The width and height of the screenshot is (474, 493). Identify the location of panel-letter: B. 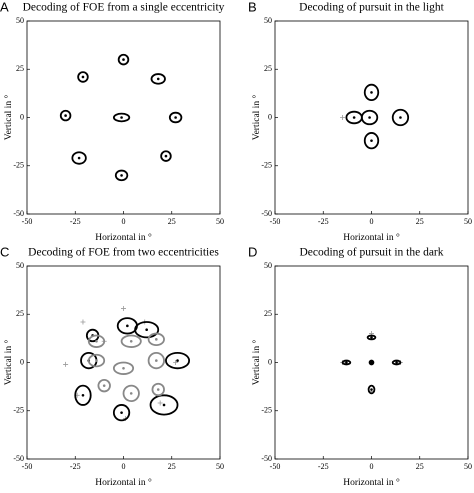
(252, 7).